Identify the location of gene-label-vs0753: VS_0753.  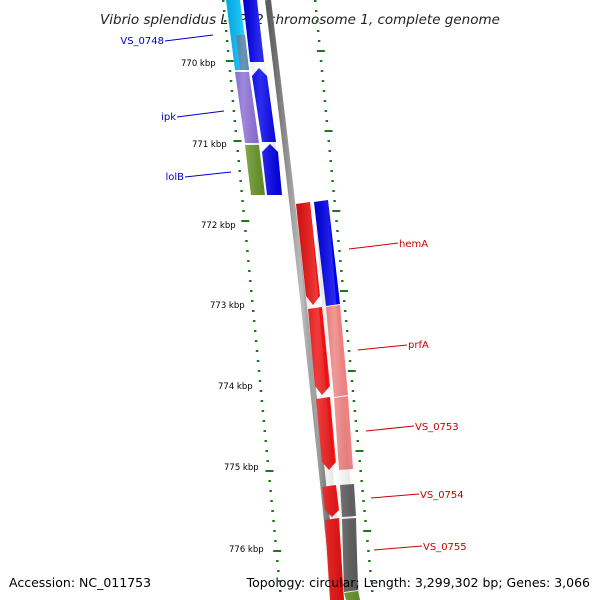
(437, 427).